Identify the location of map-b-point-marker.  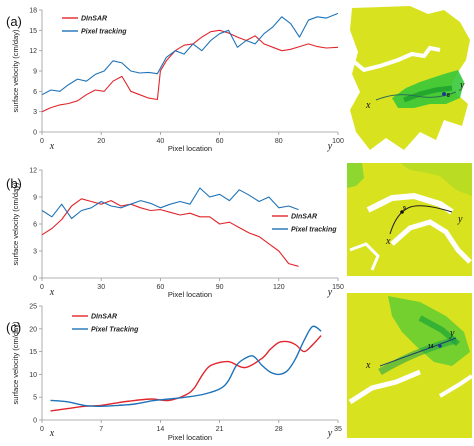
(402, 212).